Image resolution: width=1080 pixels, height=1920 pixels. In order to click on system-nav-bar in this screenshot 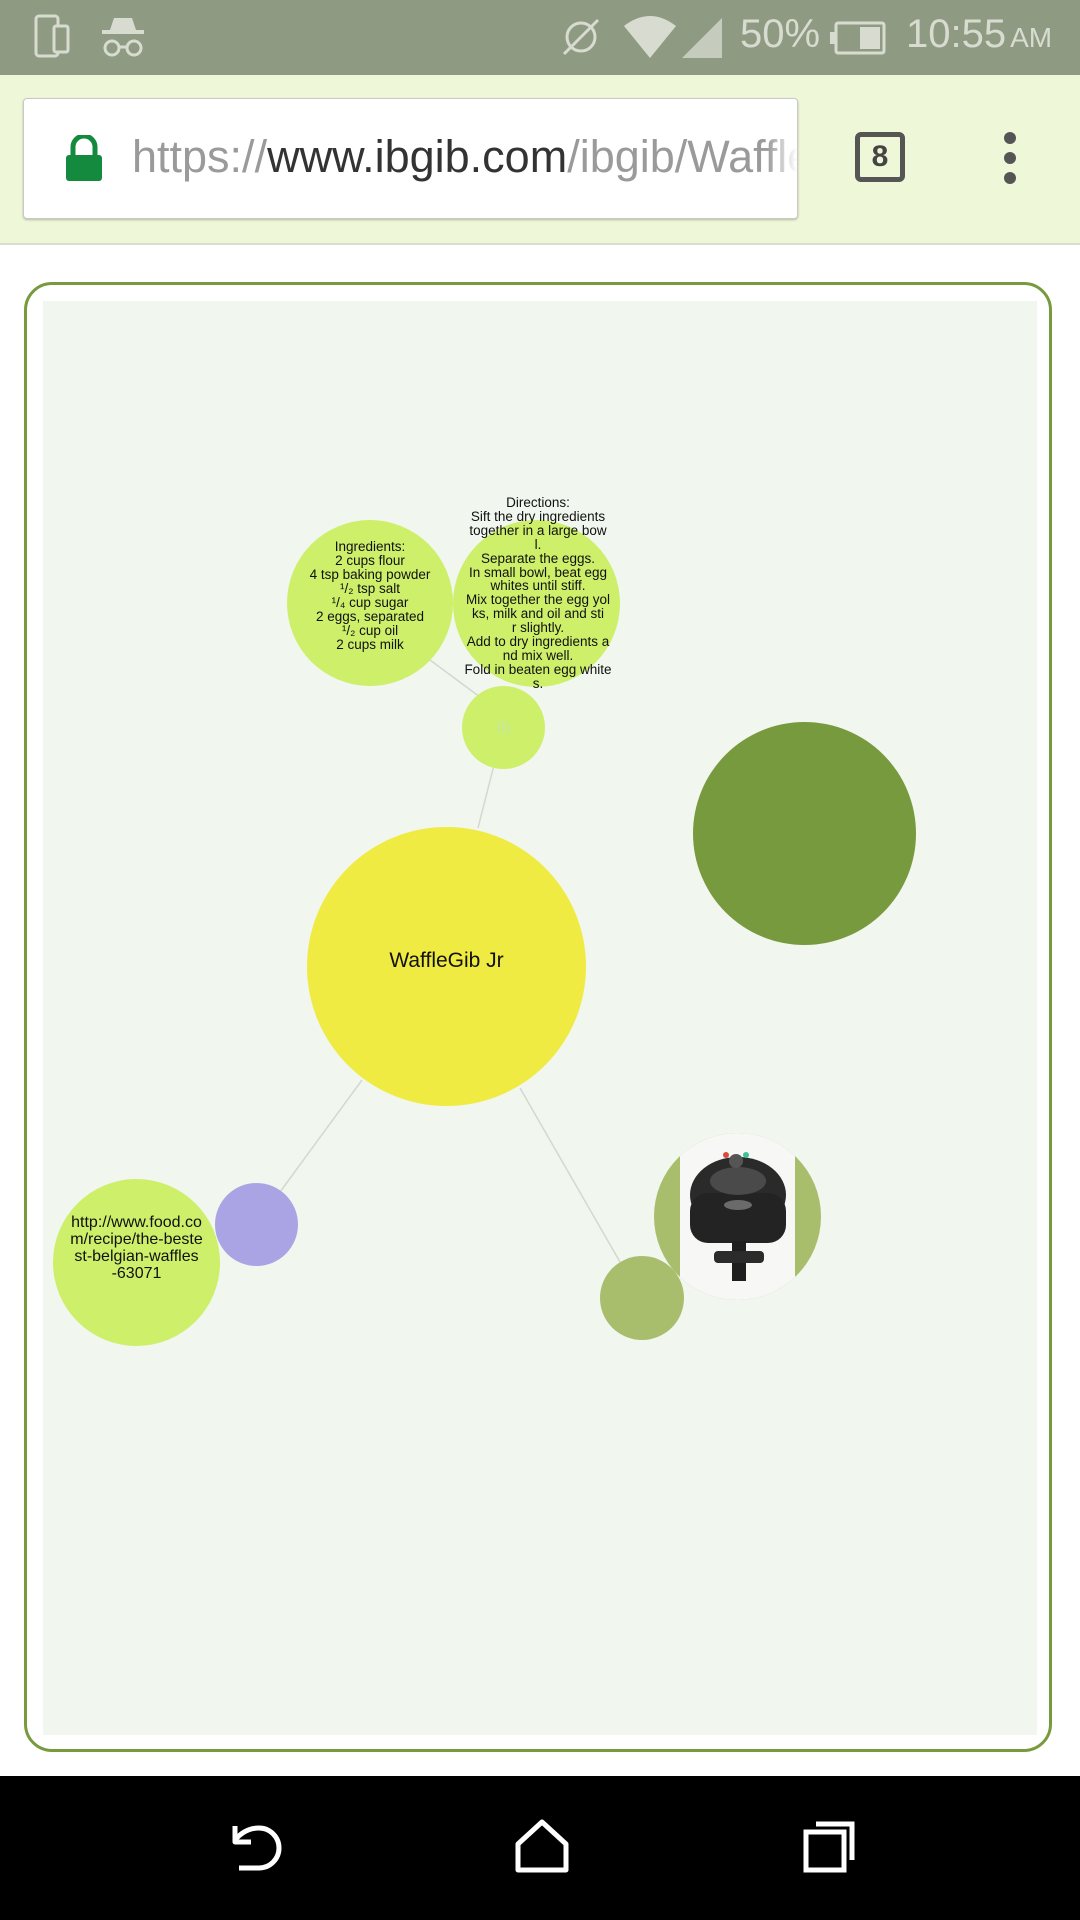, I will do `click(540, 1848)`.